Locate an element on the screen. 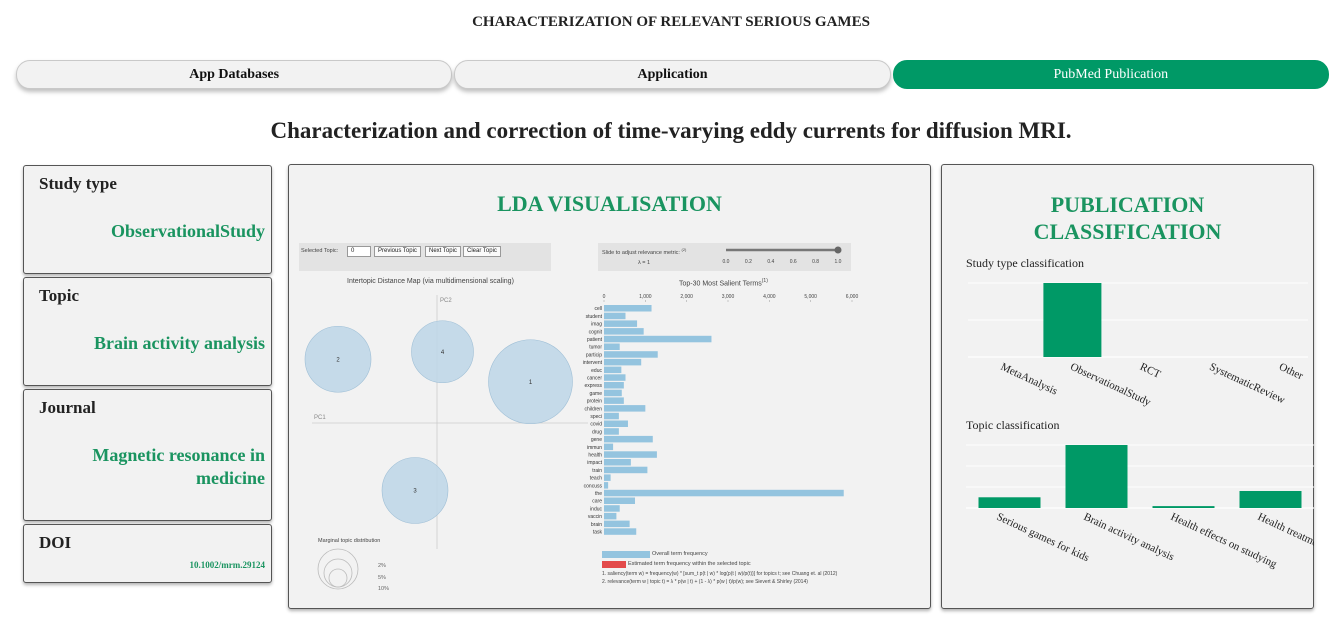 This screenshot has height=619, width=1342. term-label: task is located at coordinates (598, 533).